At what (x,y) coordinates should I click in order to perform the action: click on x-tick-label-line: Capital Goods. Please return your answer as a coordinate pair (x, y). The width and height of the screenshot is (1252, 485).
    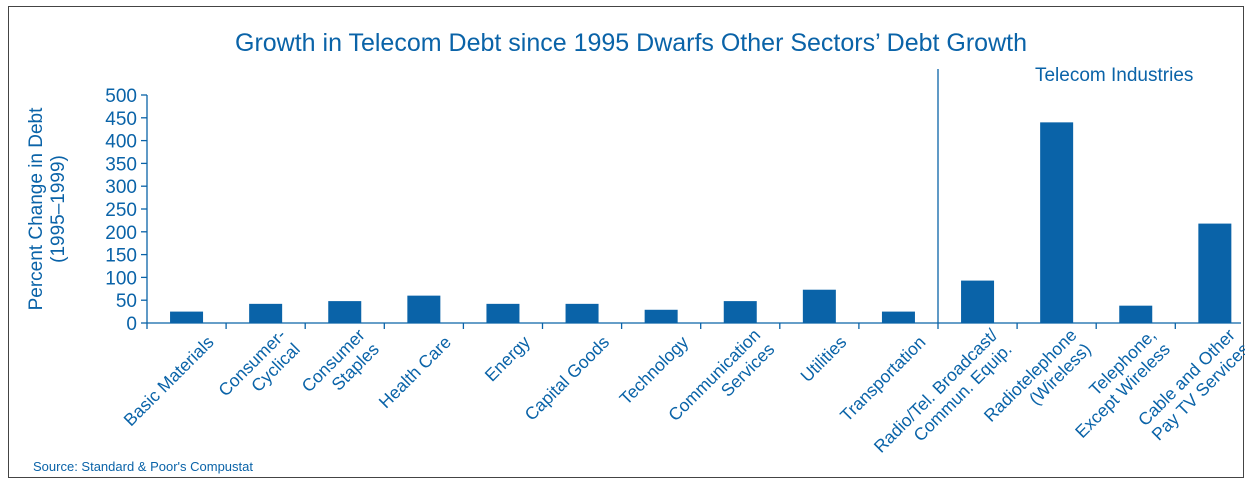
    Looking at the image, I should click on (567, 378).